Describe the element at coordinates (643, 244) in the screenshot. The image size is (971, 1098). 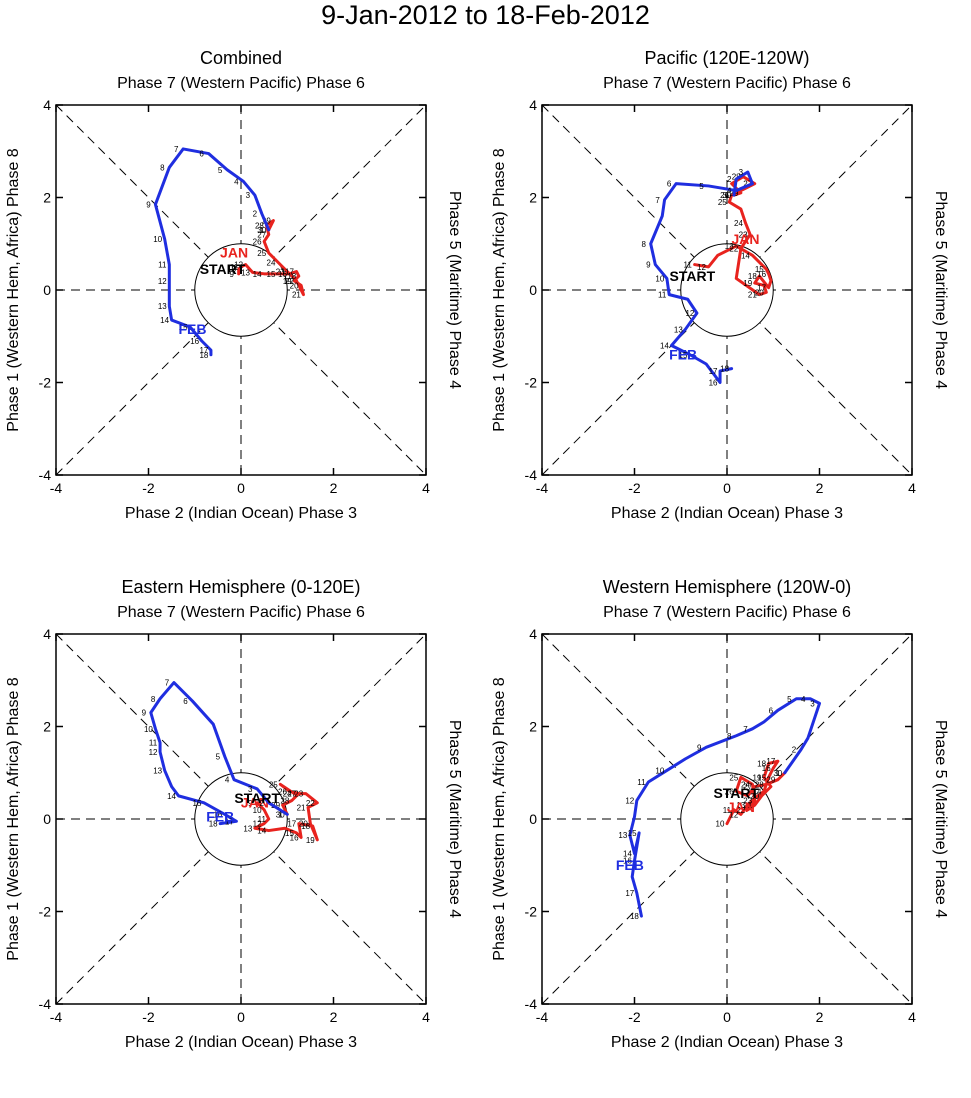
I see `day-label: 8` at that location.